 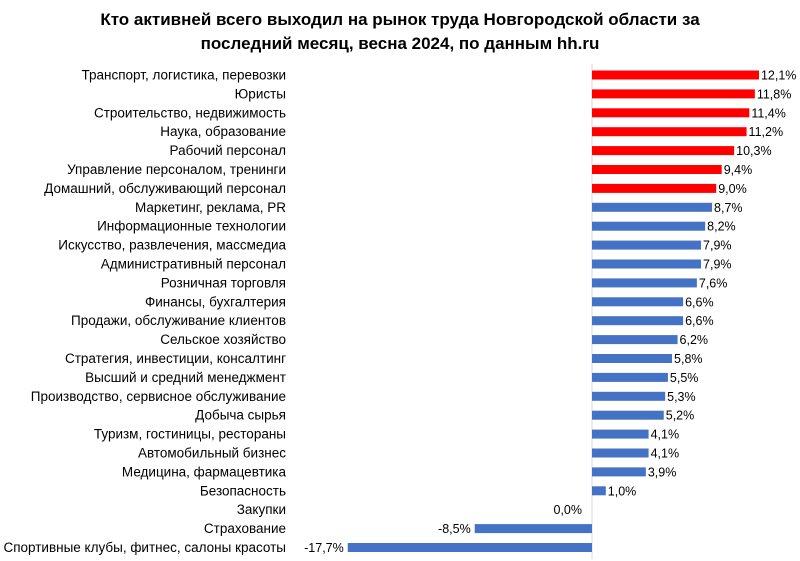 I want to click on category-label: Информационные технологии, so click(x=191, y=226).